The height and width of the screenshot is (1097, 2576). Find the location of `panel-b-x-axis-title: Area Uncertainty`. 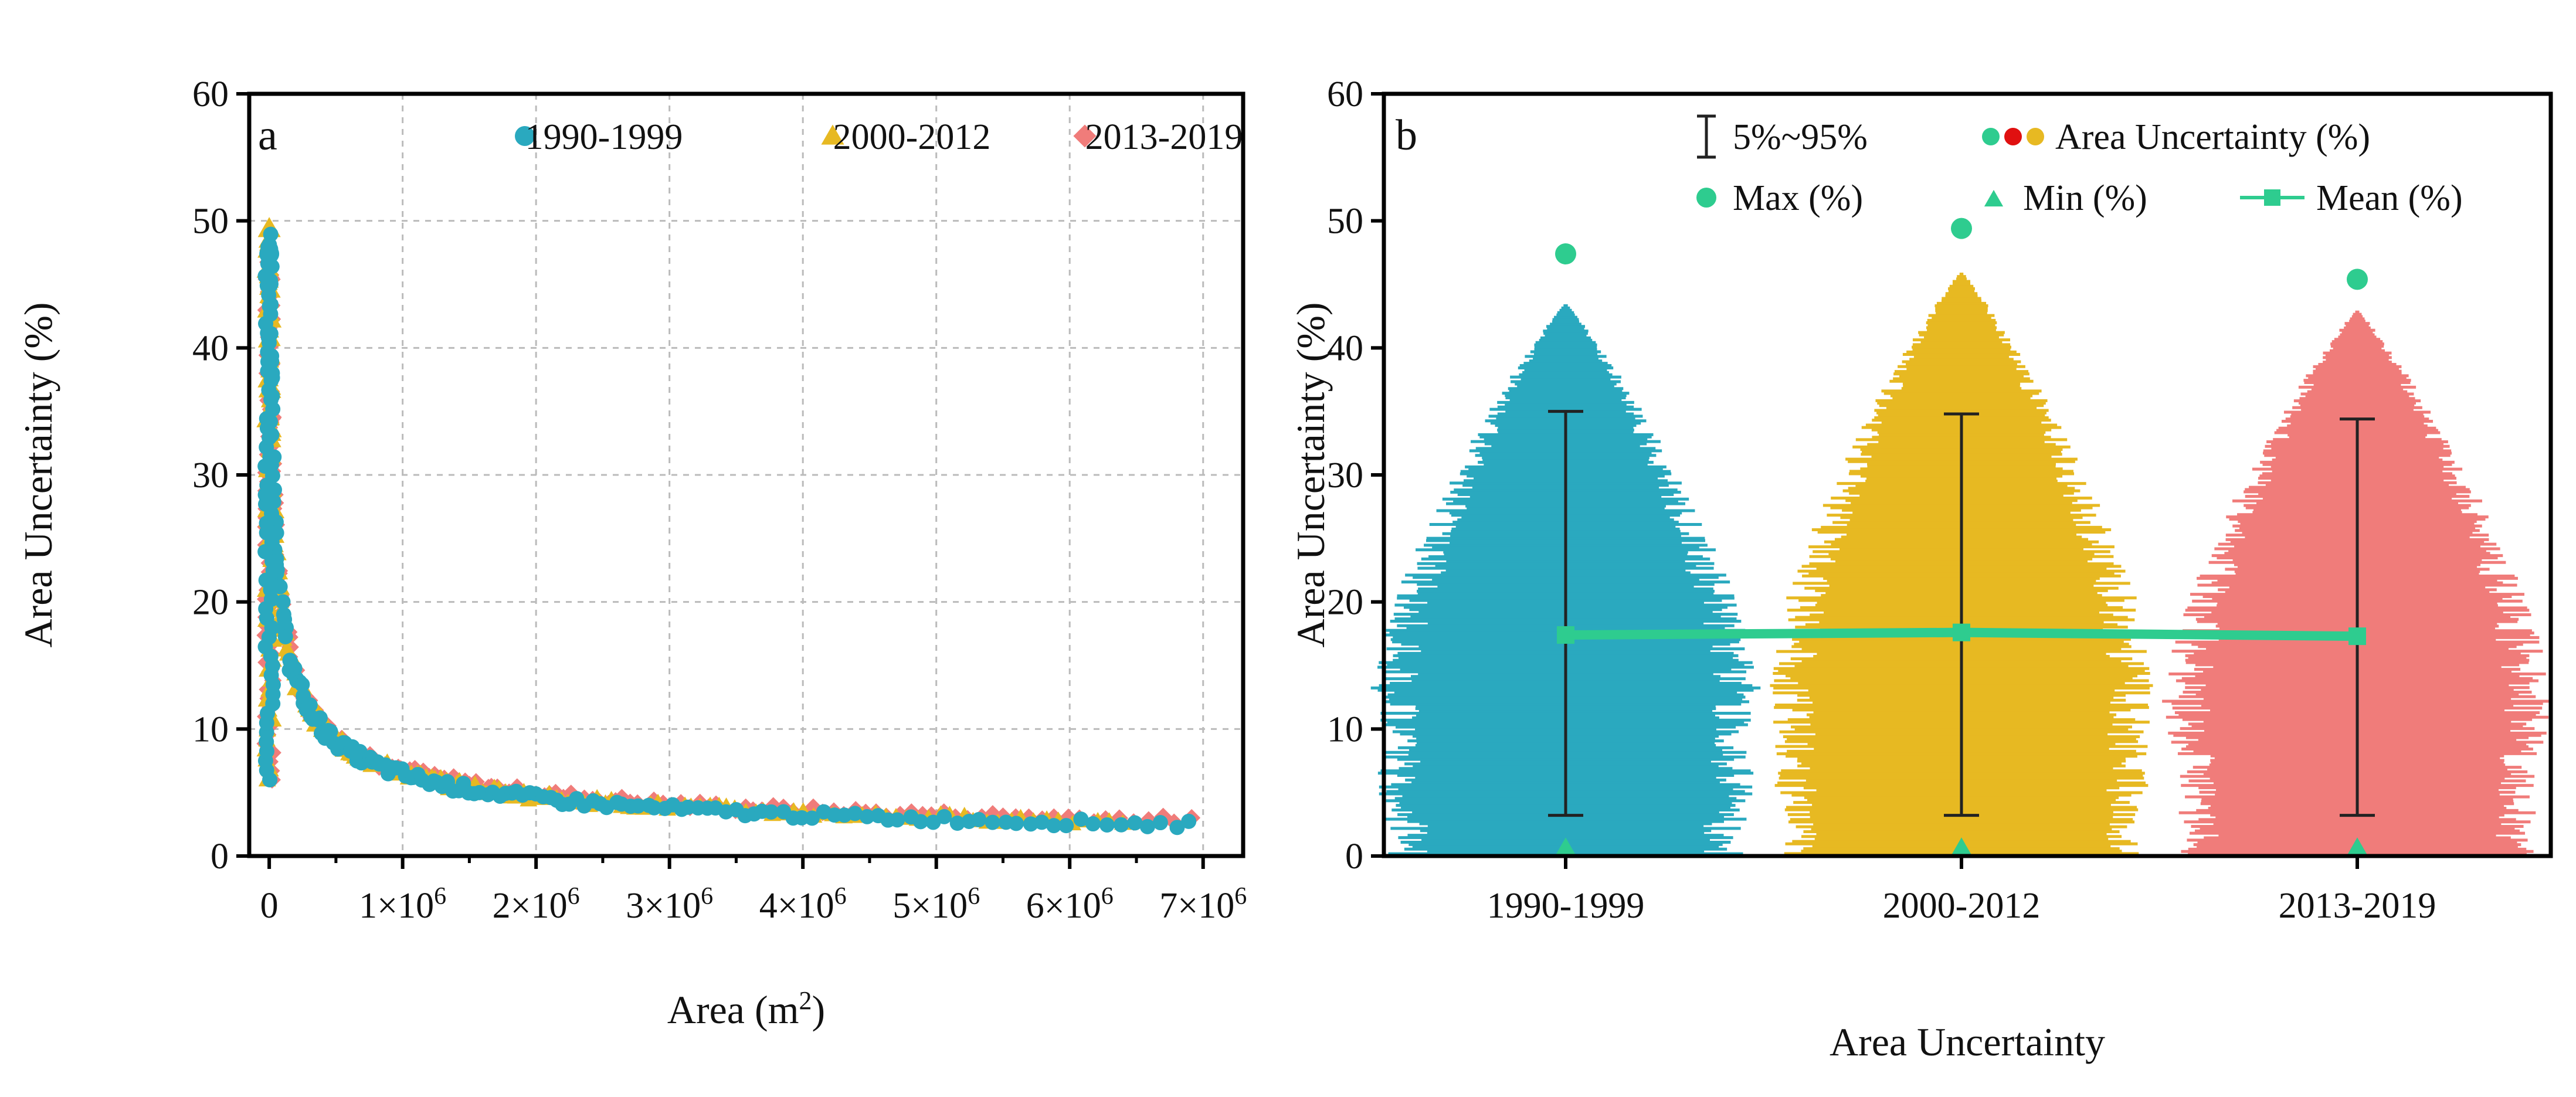

panel-b-x-axis-title: Area Uncertainty is located at coordinates (1967, 1042).